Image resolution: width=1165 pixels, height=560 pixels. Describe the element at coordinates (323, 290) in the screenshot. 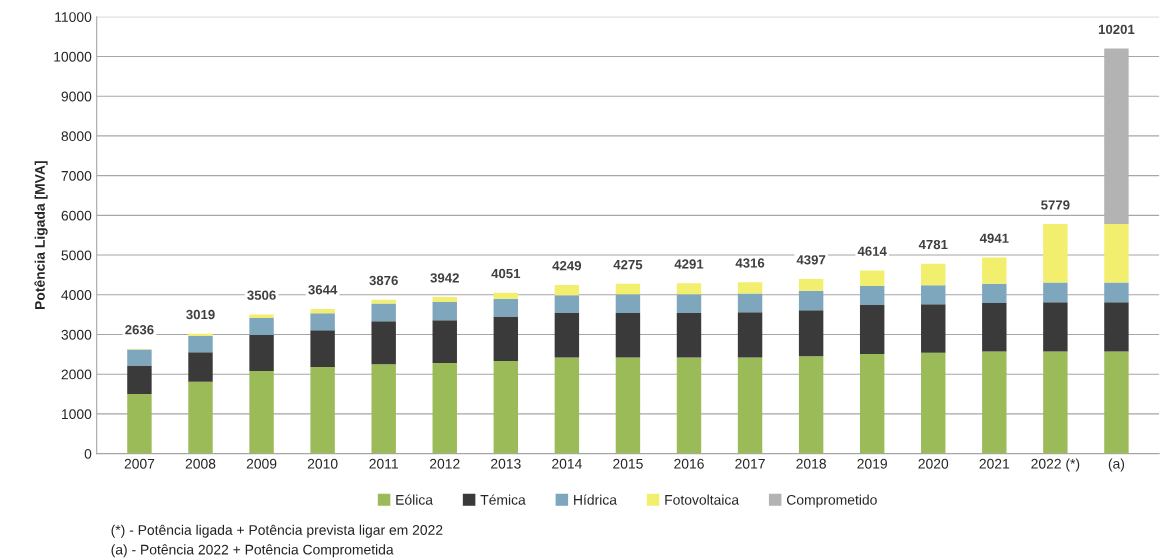

I see `total-label: 3644` at that location.